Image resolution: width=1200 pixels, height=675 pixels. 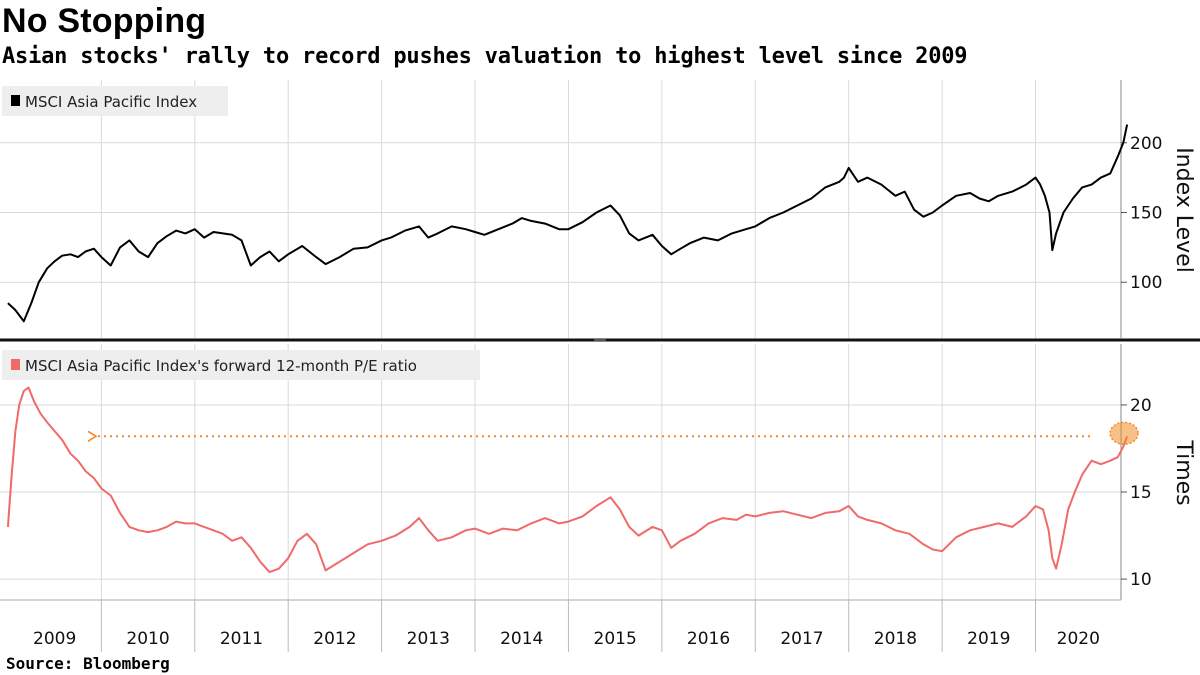 What do you see at coordinates (521, 639) in the screenshot?
I see `x-tick-label-2014: 2014` at bounding box center [521, 639].